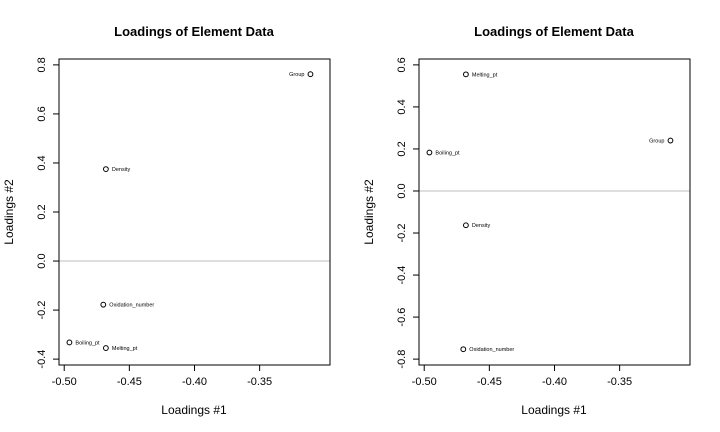  Describe the element at coordinates (402, 317) in the screenshot. I see `y-tick-label: -0.6` at that location.